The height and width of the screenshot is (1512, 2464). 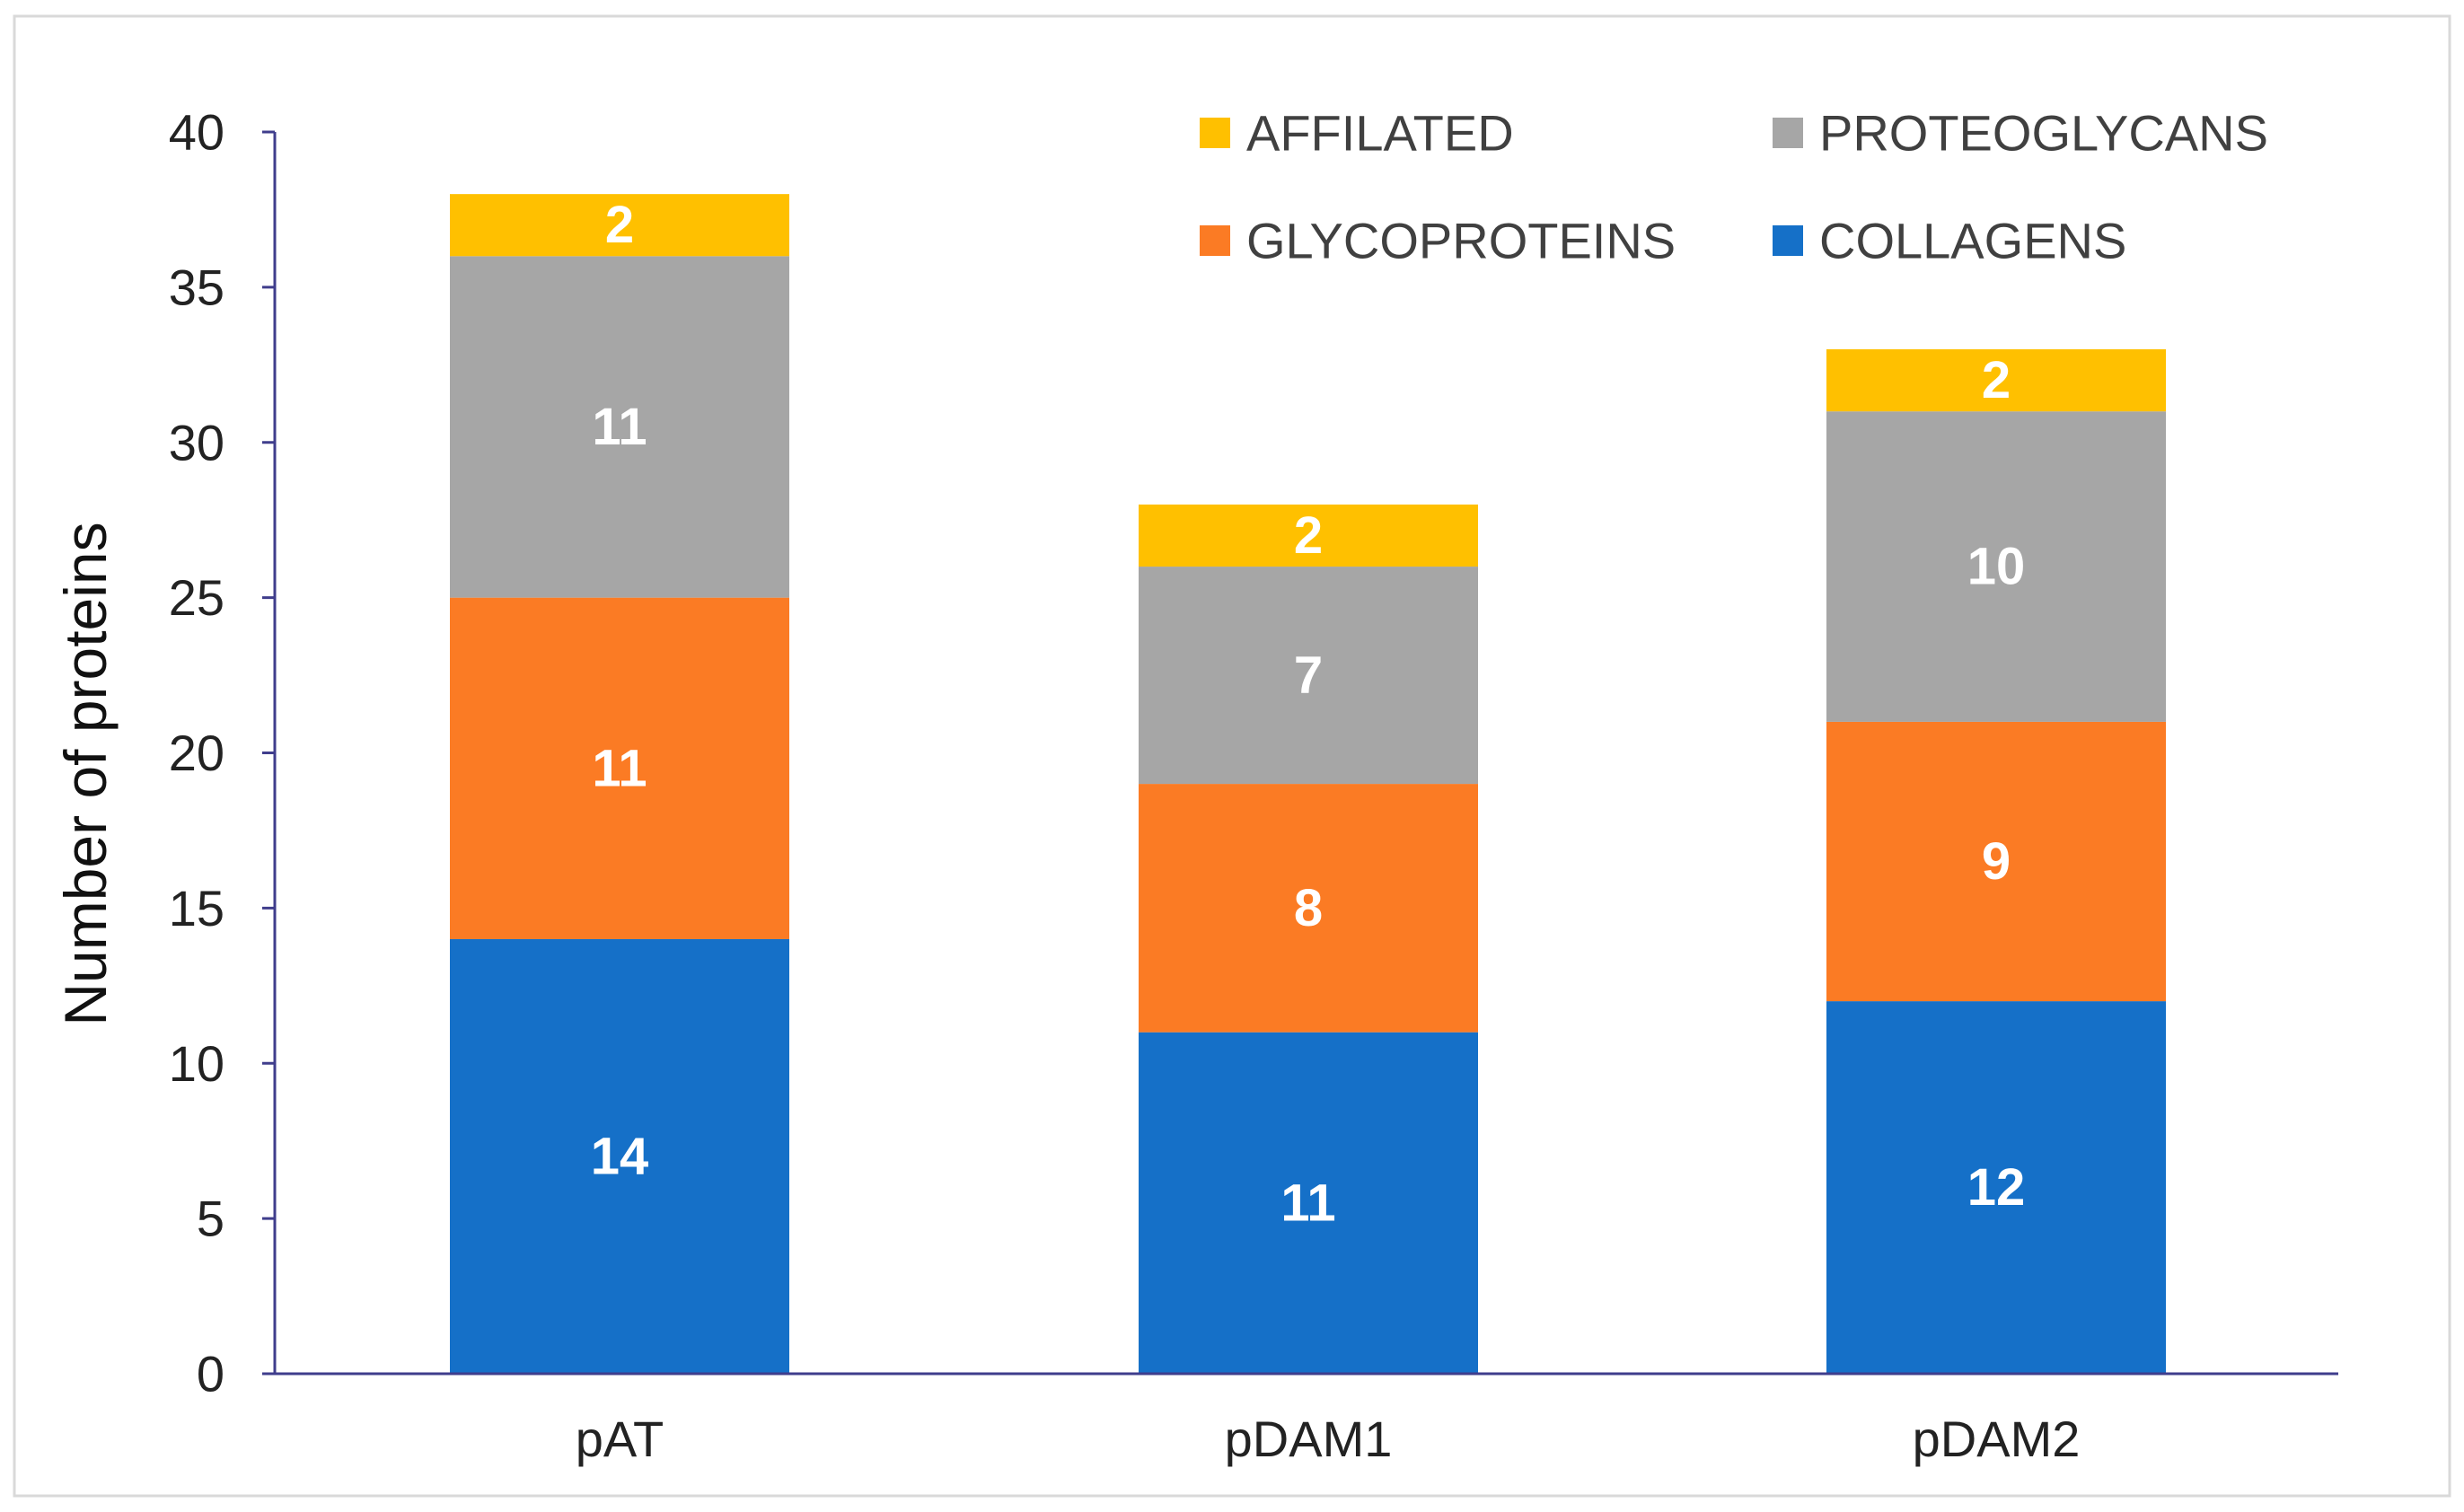 I want to click on y-tick-label-5: 5, so click(x=210, y=1219).